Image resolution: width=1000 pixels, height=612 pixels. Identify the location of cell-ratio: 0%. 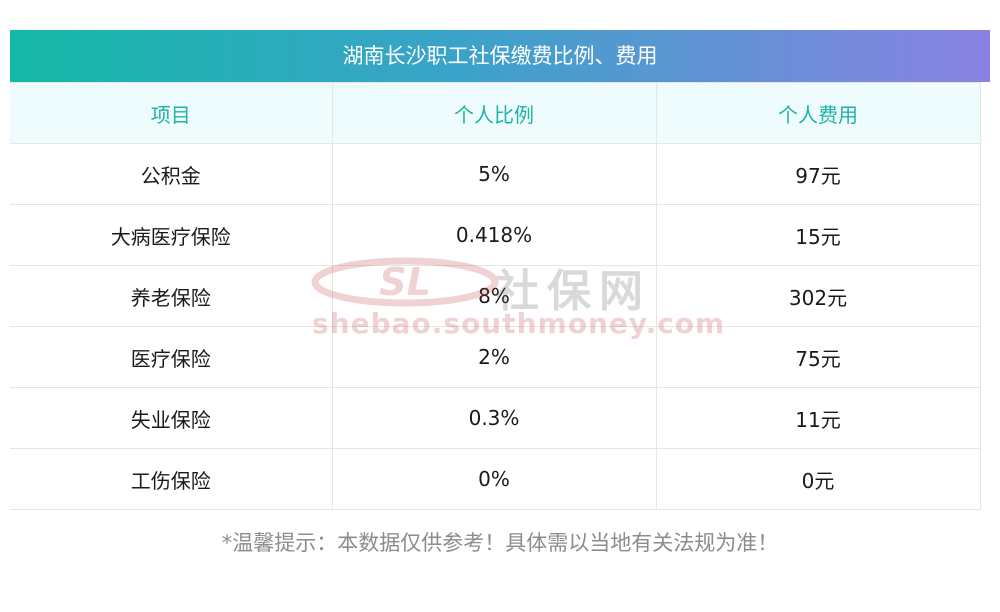
(494, 479).